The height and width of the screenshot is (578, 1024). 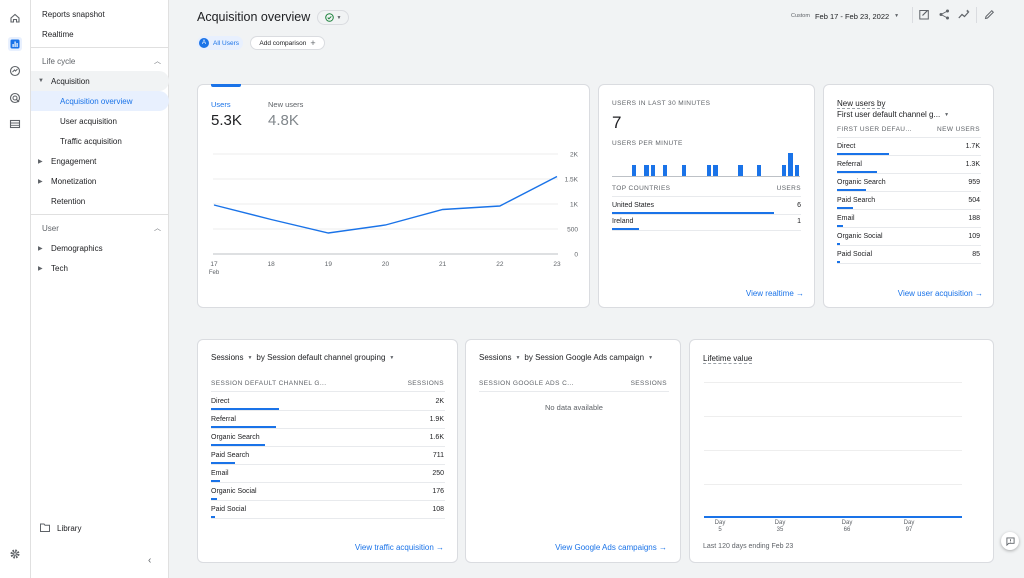 What do you see at coordinates (229, 509) in the screenshot?
I see `row-label: Paid Social` at bounding box center [229, 509].